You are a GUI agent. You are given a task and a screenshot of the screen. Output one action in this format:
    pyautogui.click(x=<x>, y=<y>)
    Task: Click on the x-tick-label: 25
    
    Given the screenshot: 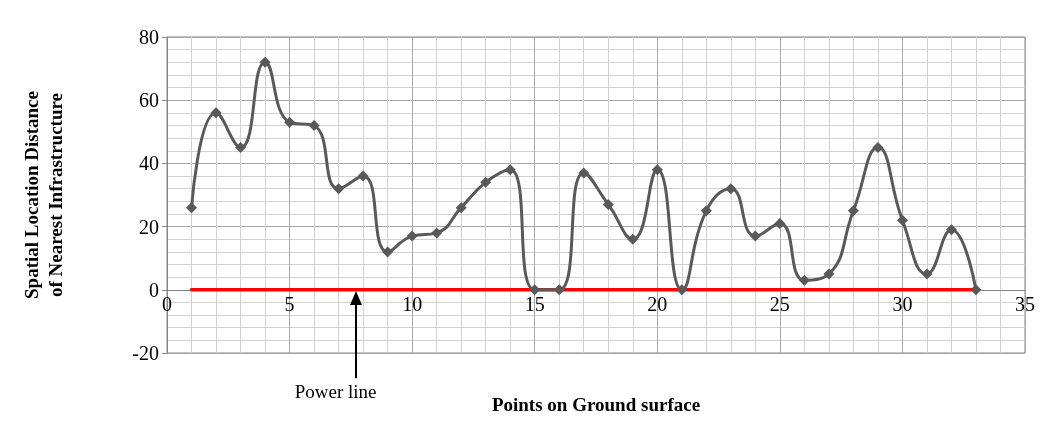 What is the action you would take?
    pyautogui.click(x=779, y=303)
    